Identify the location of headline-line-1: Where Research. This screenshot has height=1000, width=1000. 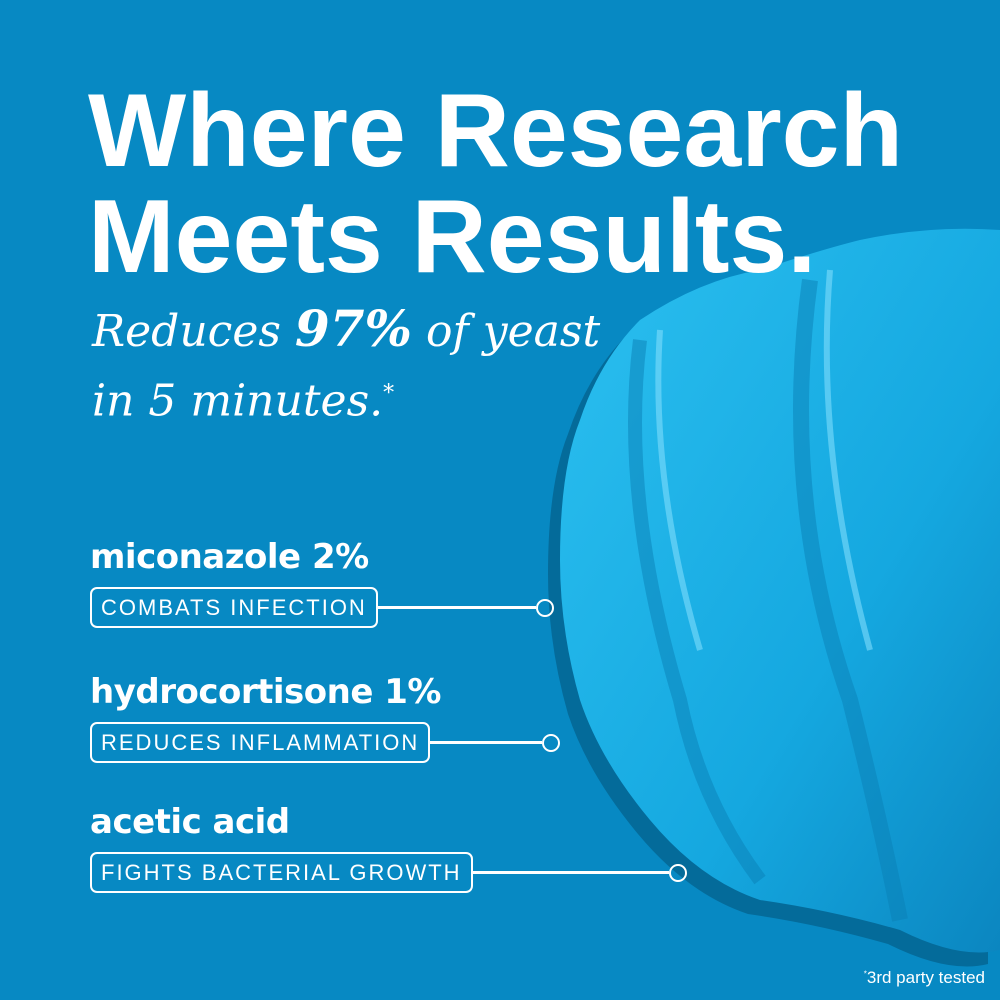
(496, 131).